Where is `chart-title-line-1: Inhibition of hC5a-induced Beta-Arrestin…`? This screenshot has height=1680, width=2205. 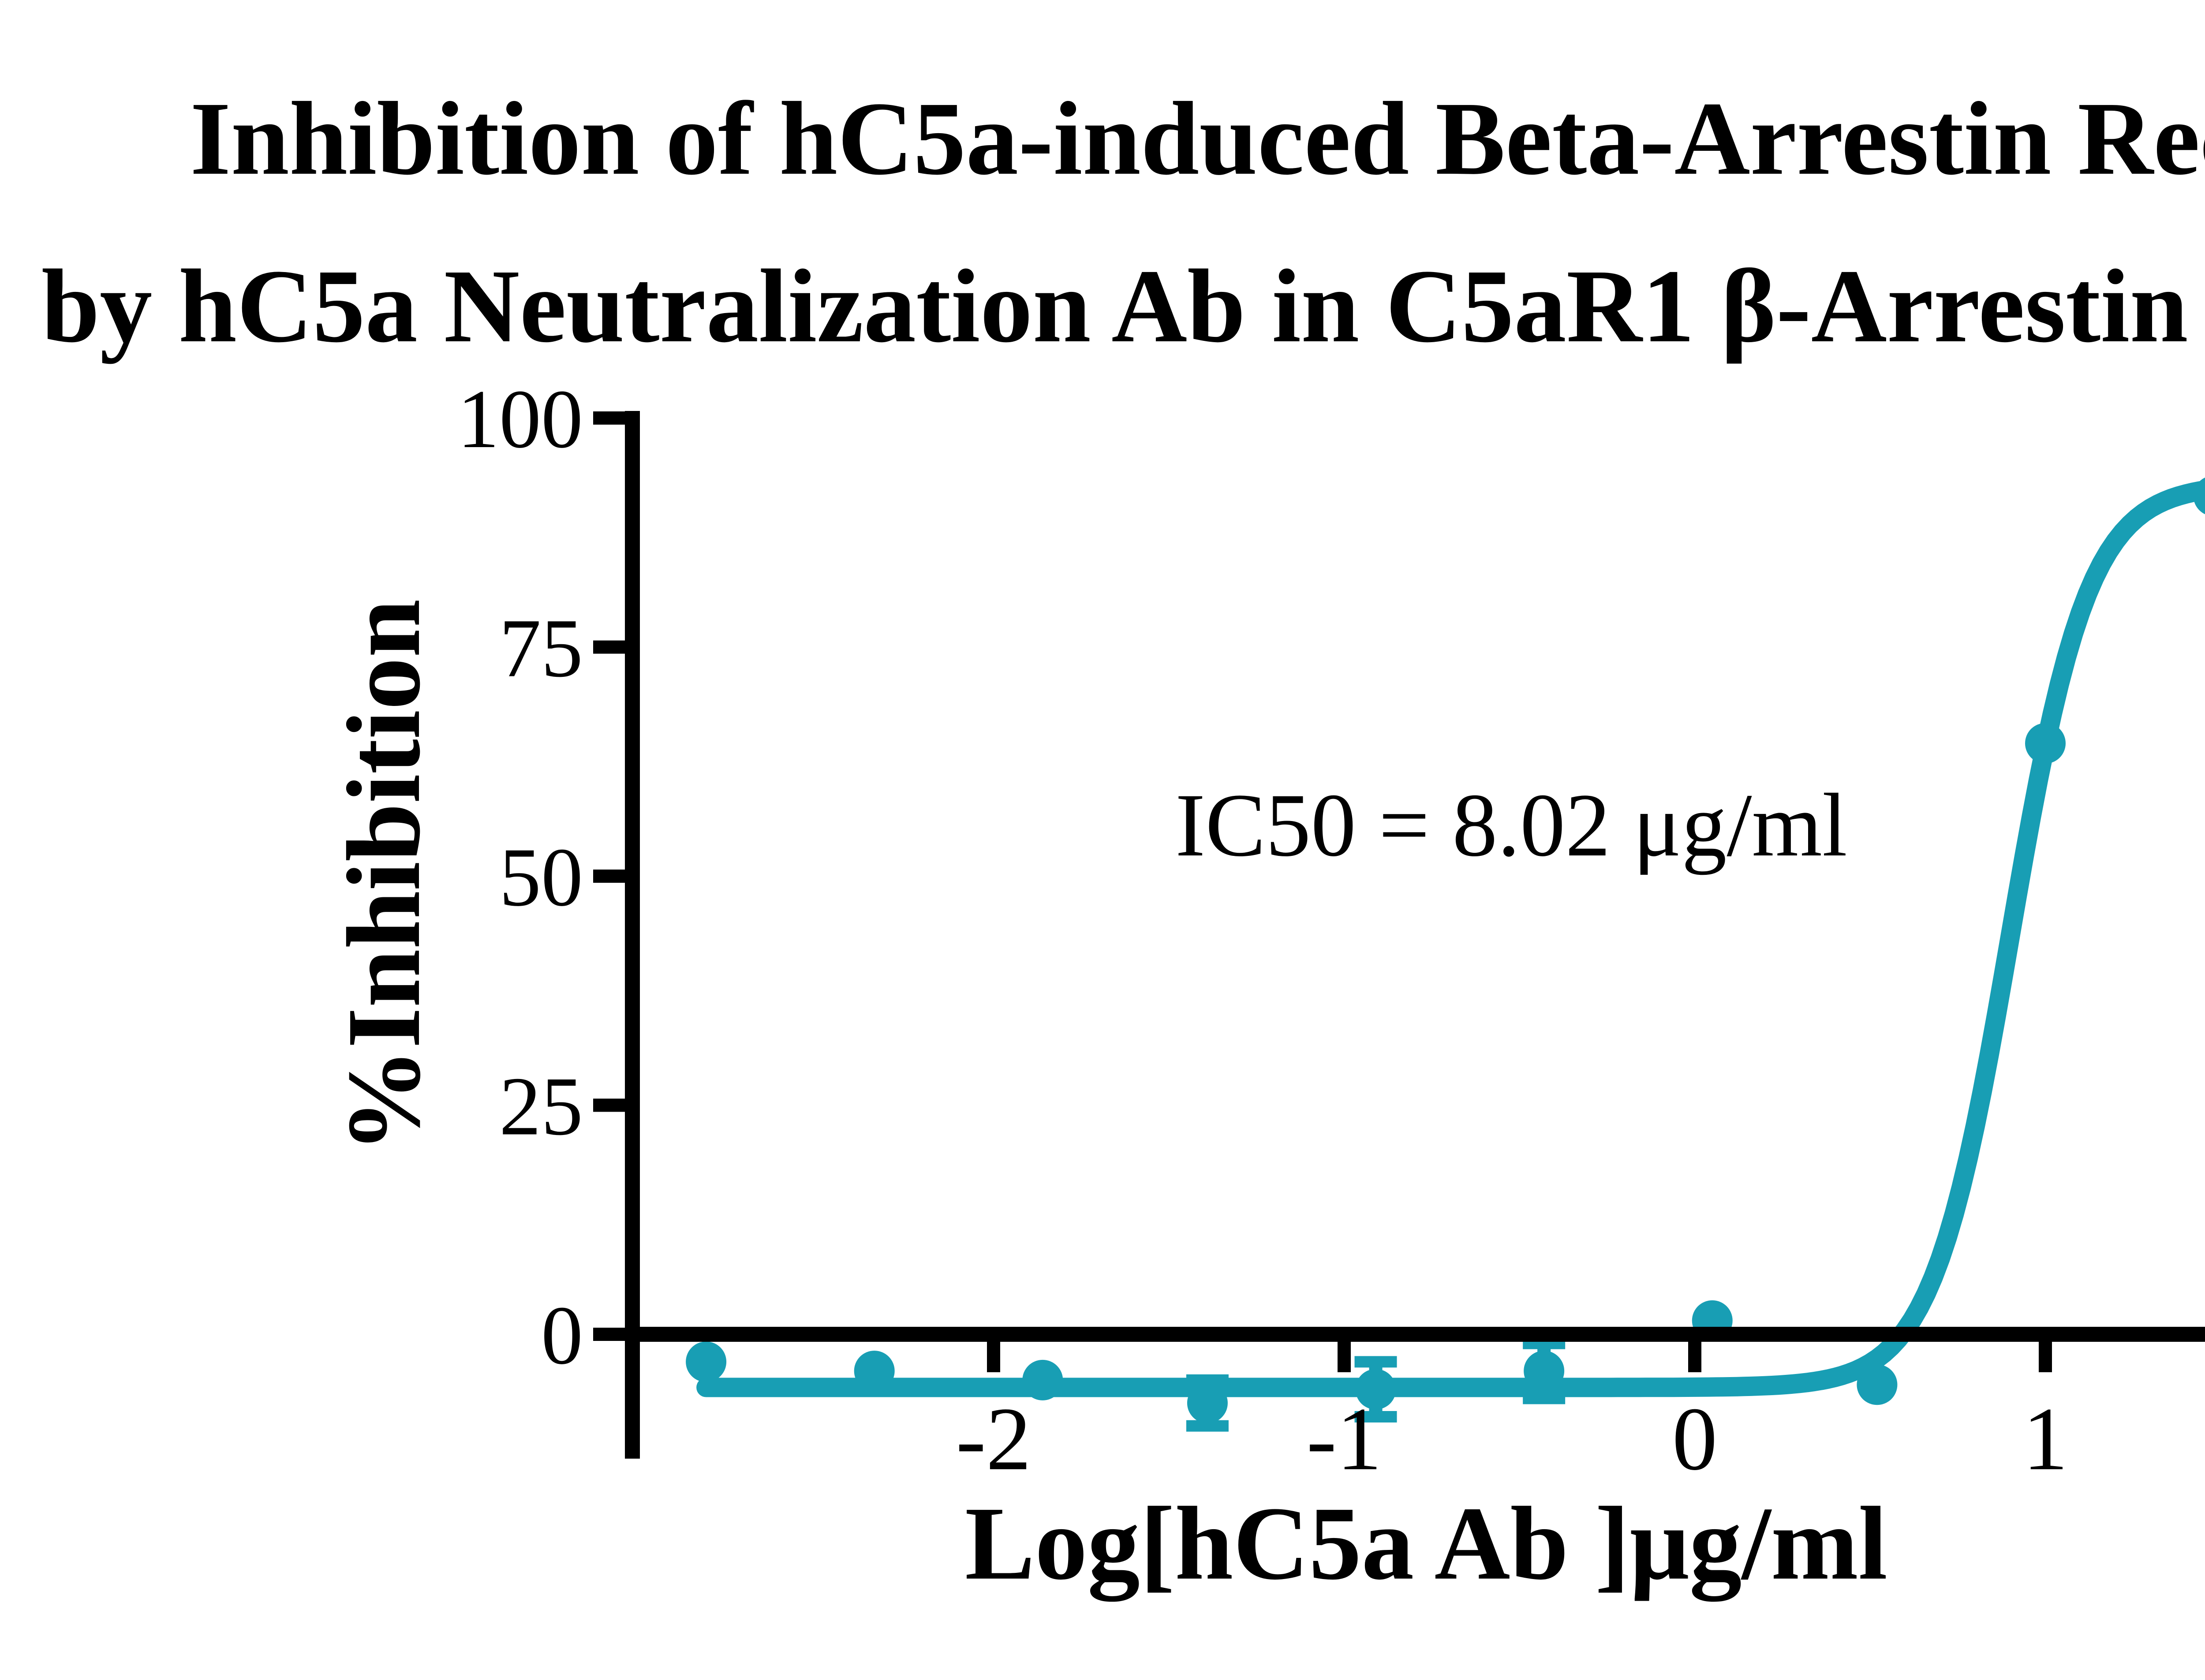 chart-title-line-1: Inhibition of hC5a-induced Beta-Arrestin… is located at coordinates (1197, 139).